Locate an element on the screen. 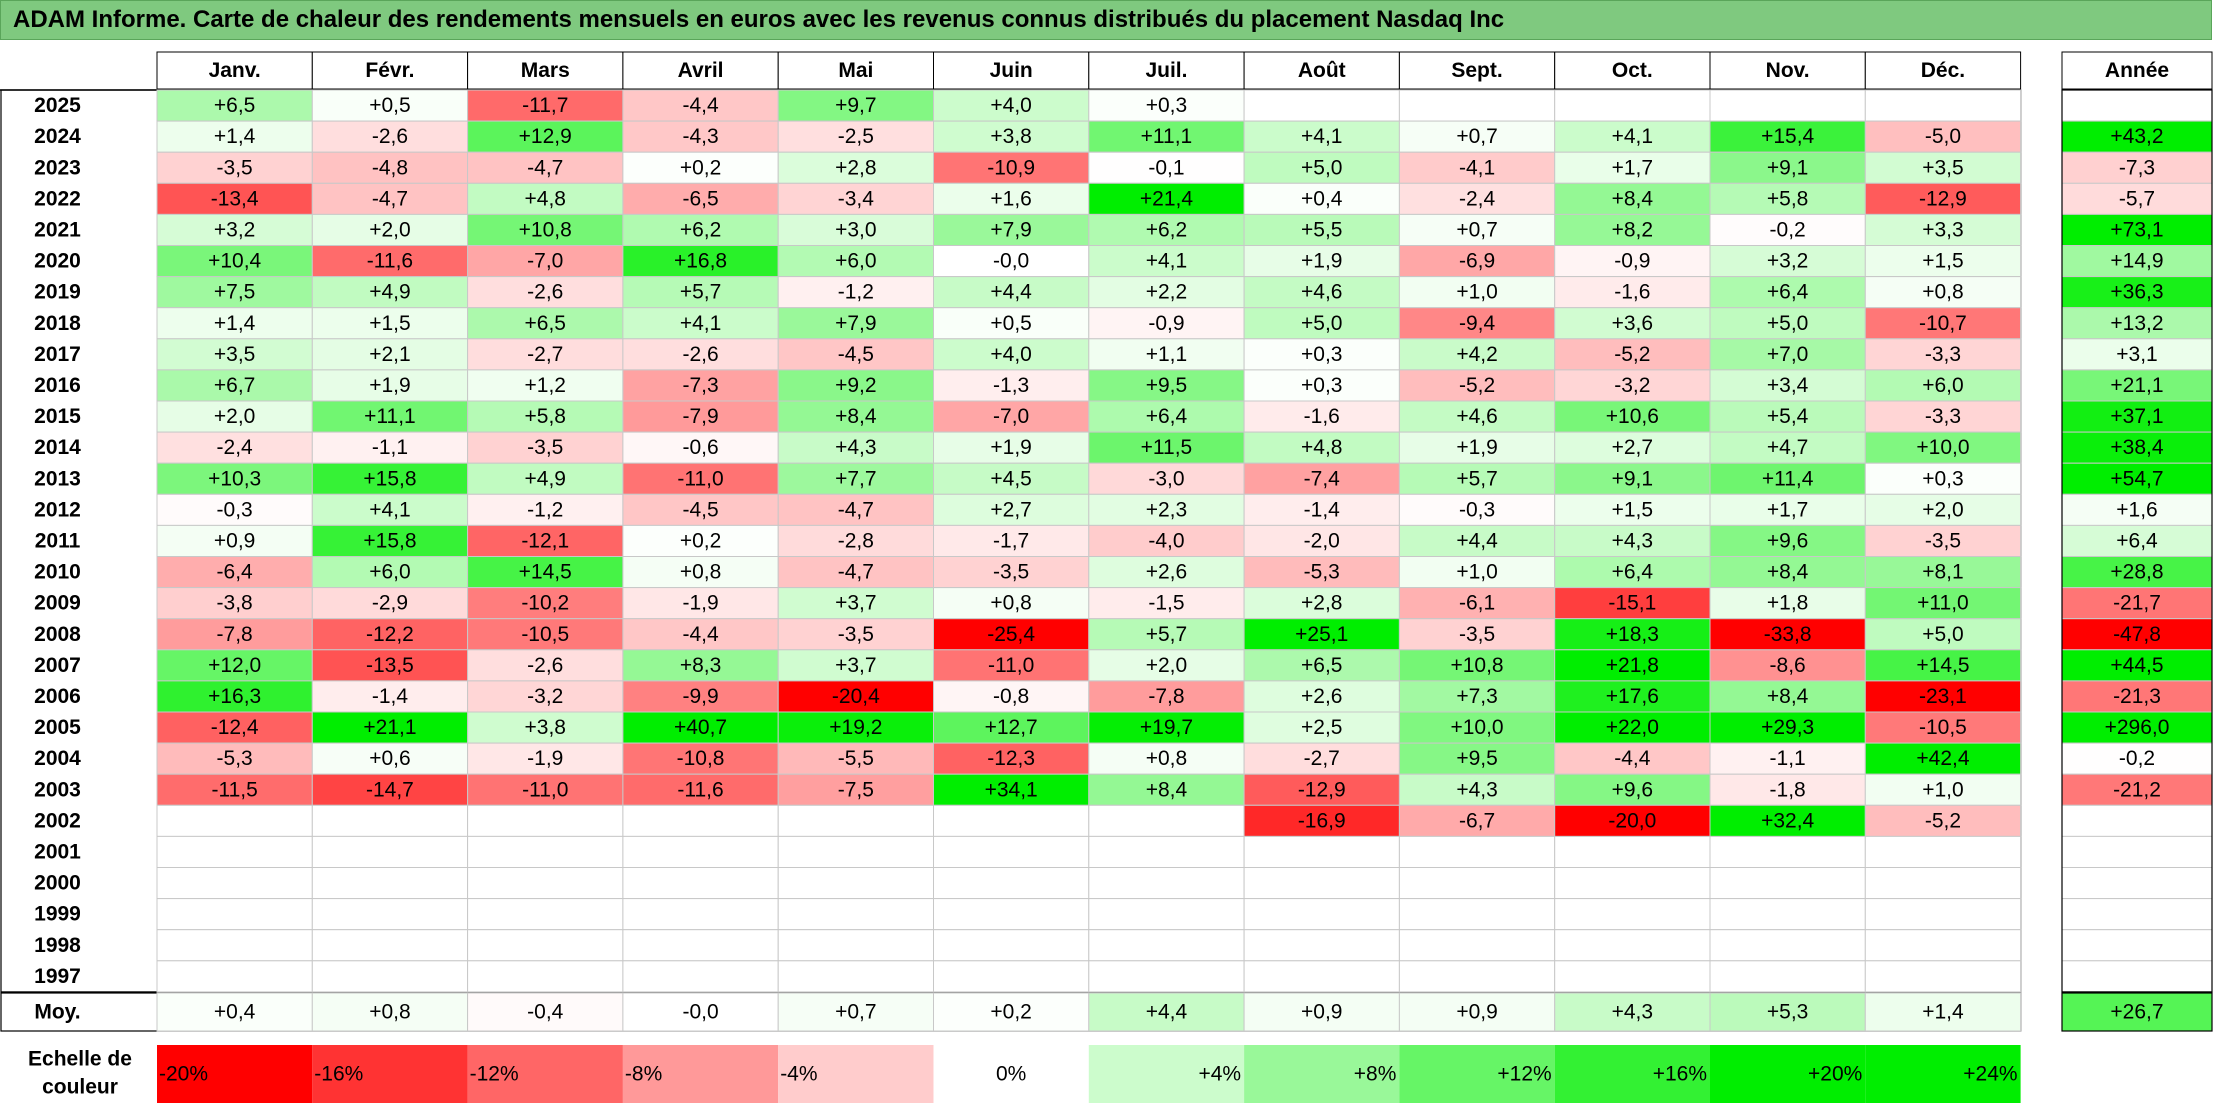 This screenshot has height=1106, width=2218. cell-value: -0,6 is located at coordinates (700, 447).